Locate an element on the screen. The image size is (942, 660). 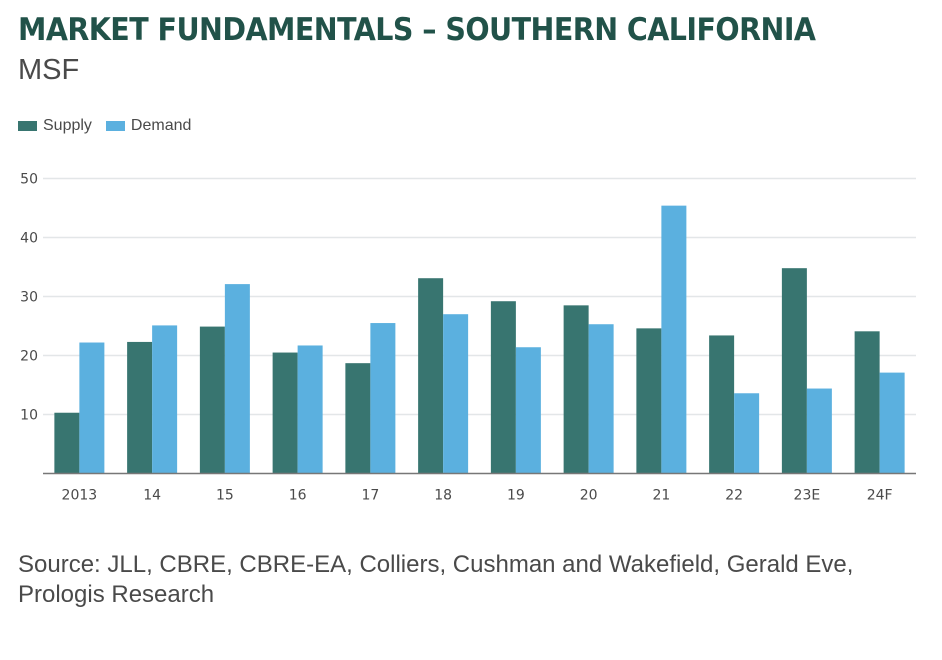
bar-supply-23e is located at coordinates (794, 371).